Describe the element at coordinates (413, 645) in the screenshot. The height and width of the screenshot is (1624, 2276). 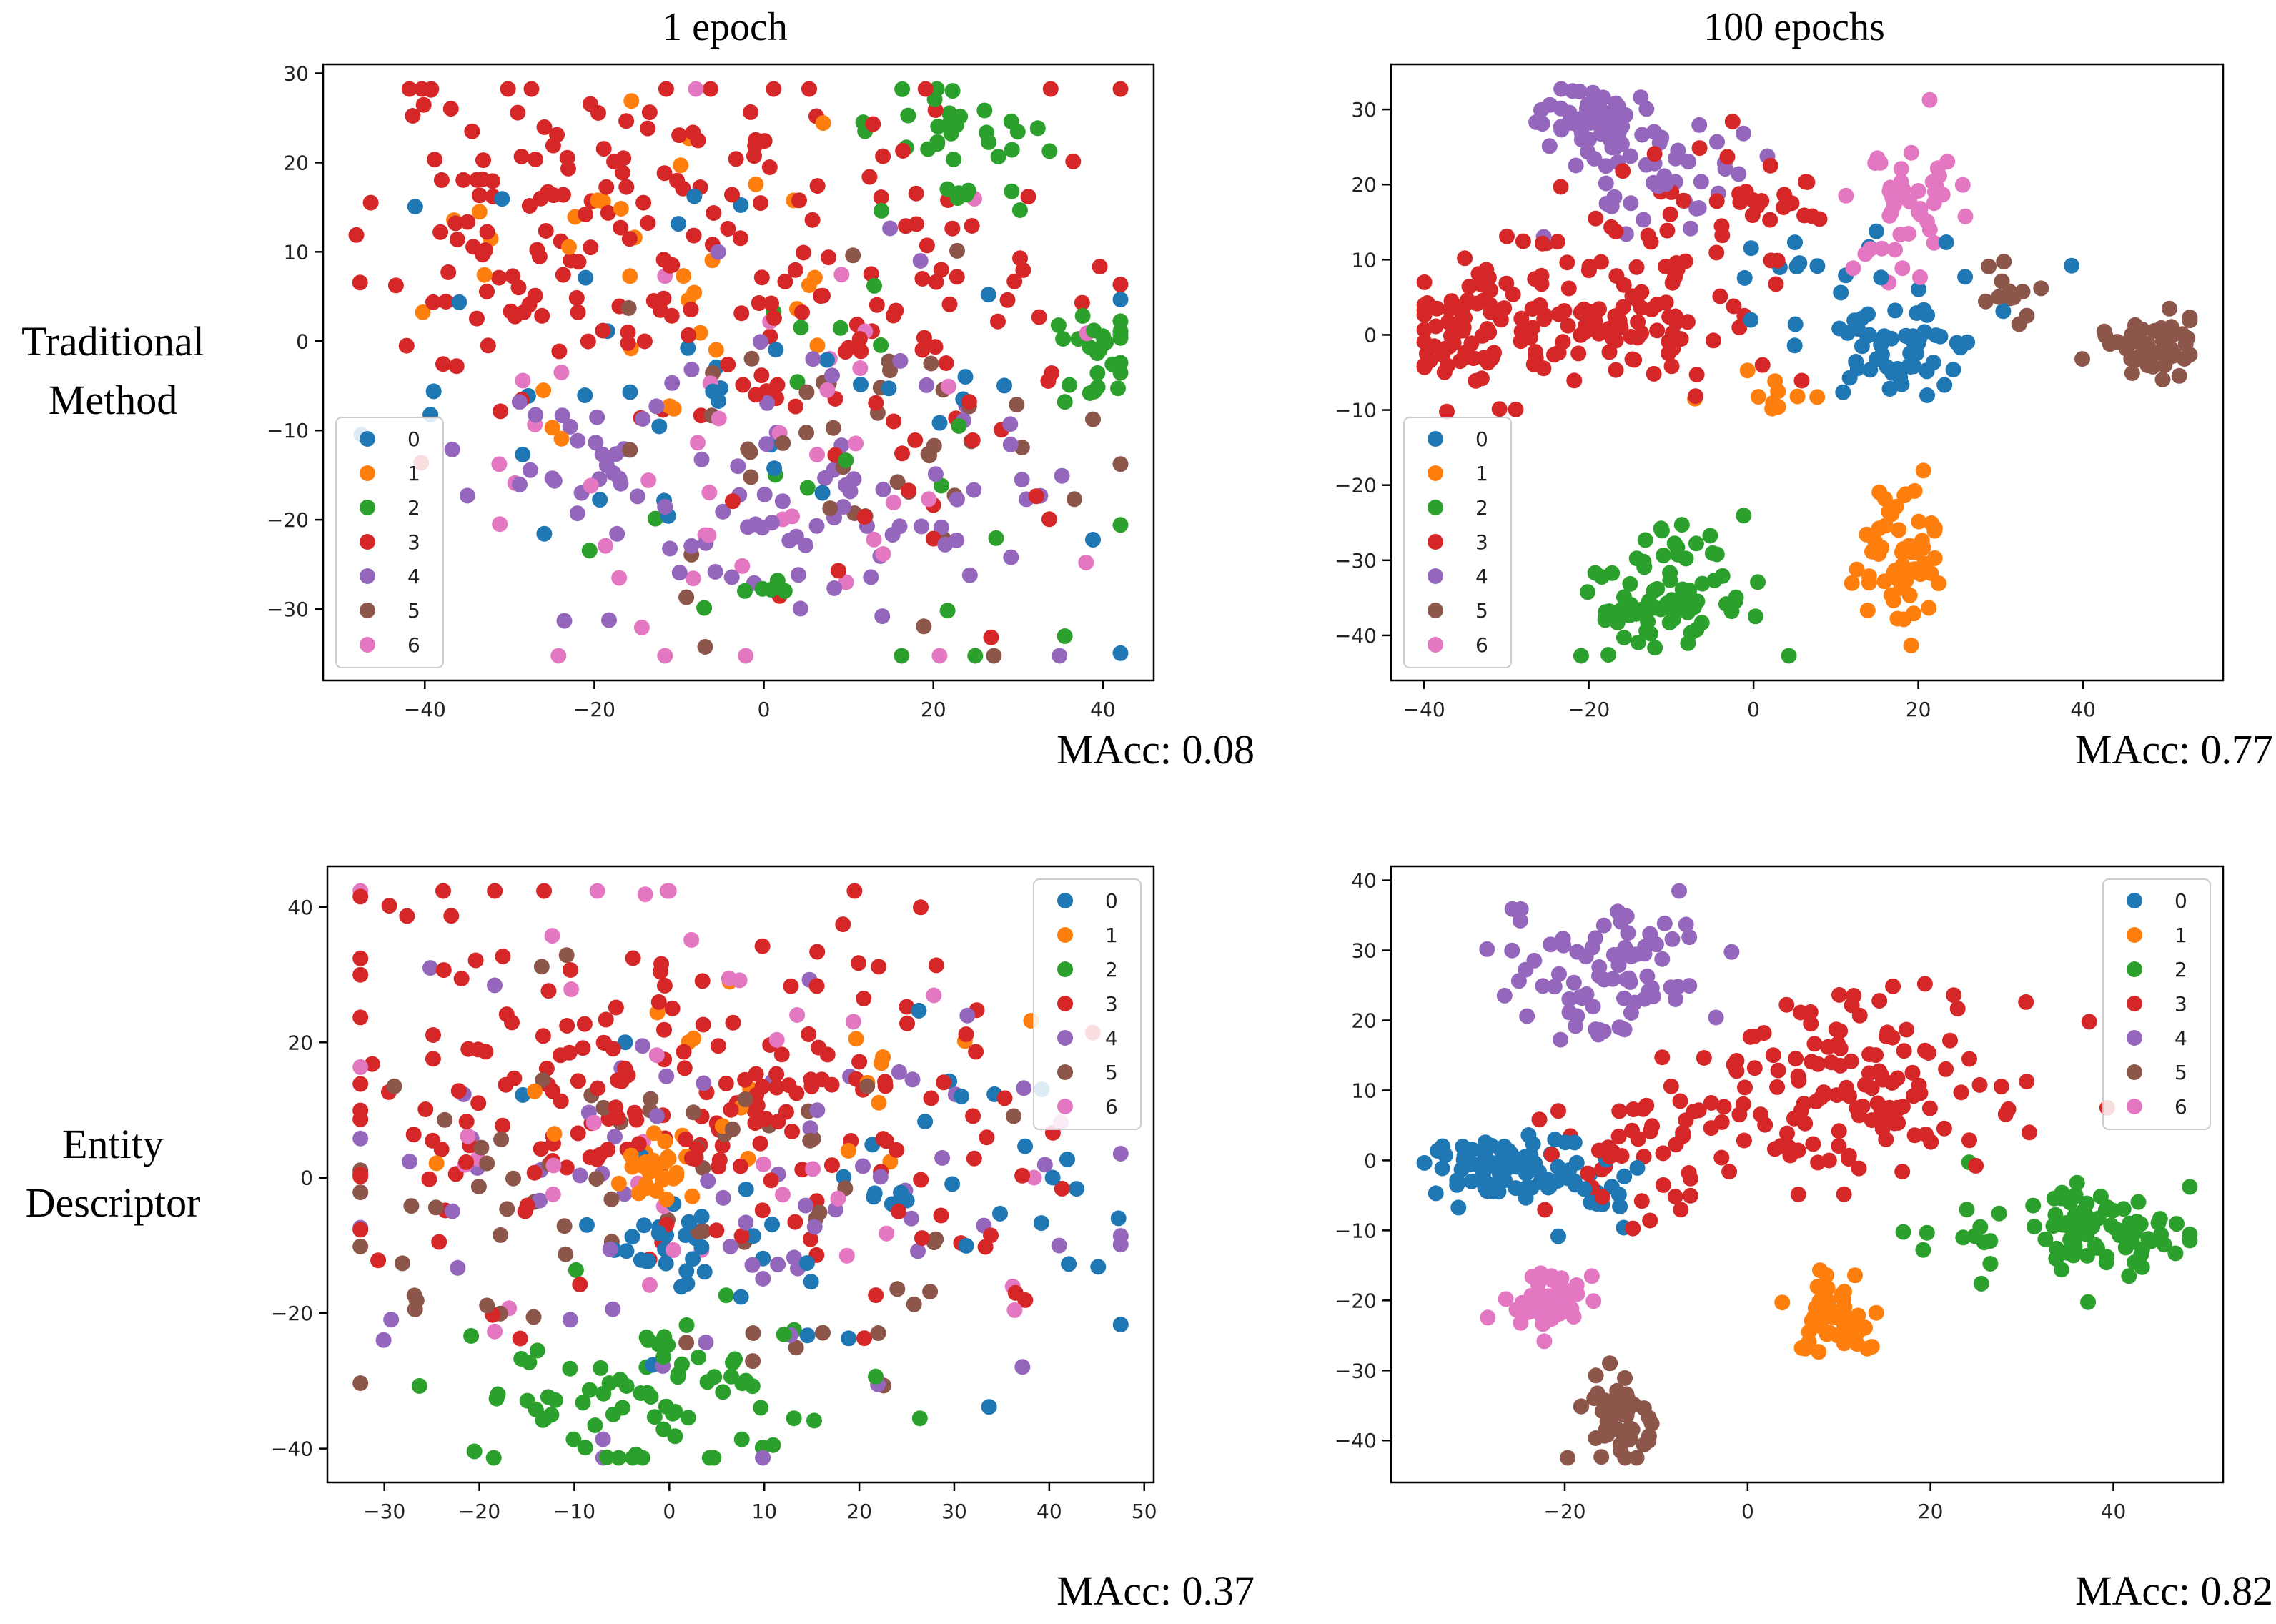
I see `legend-label: 6` at that location.